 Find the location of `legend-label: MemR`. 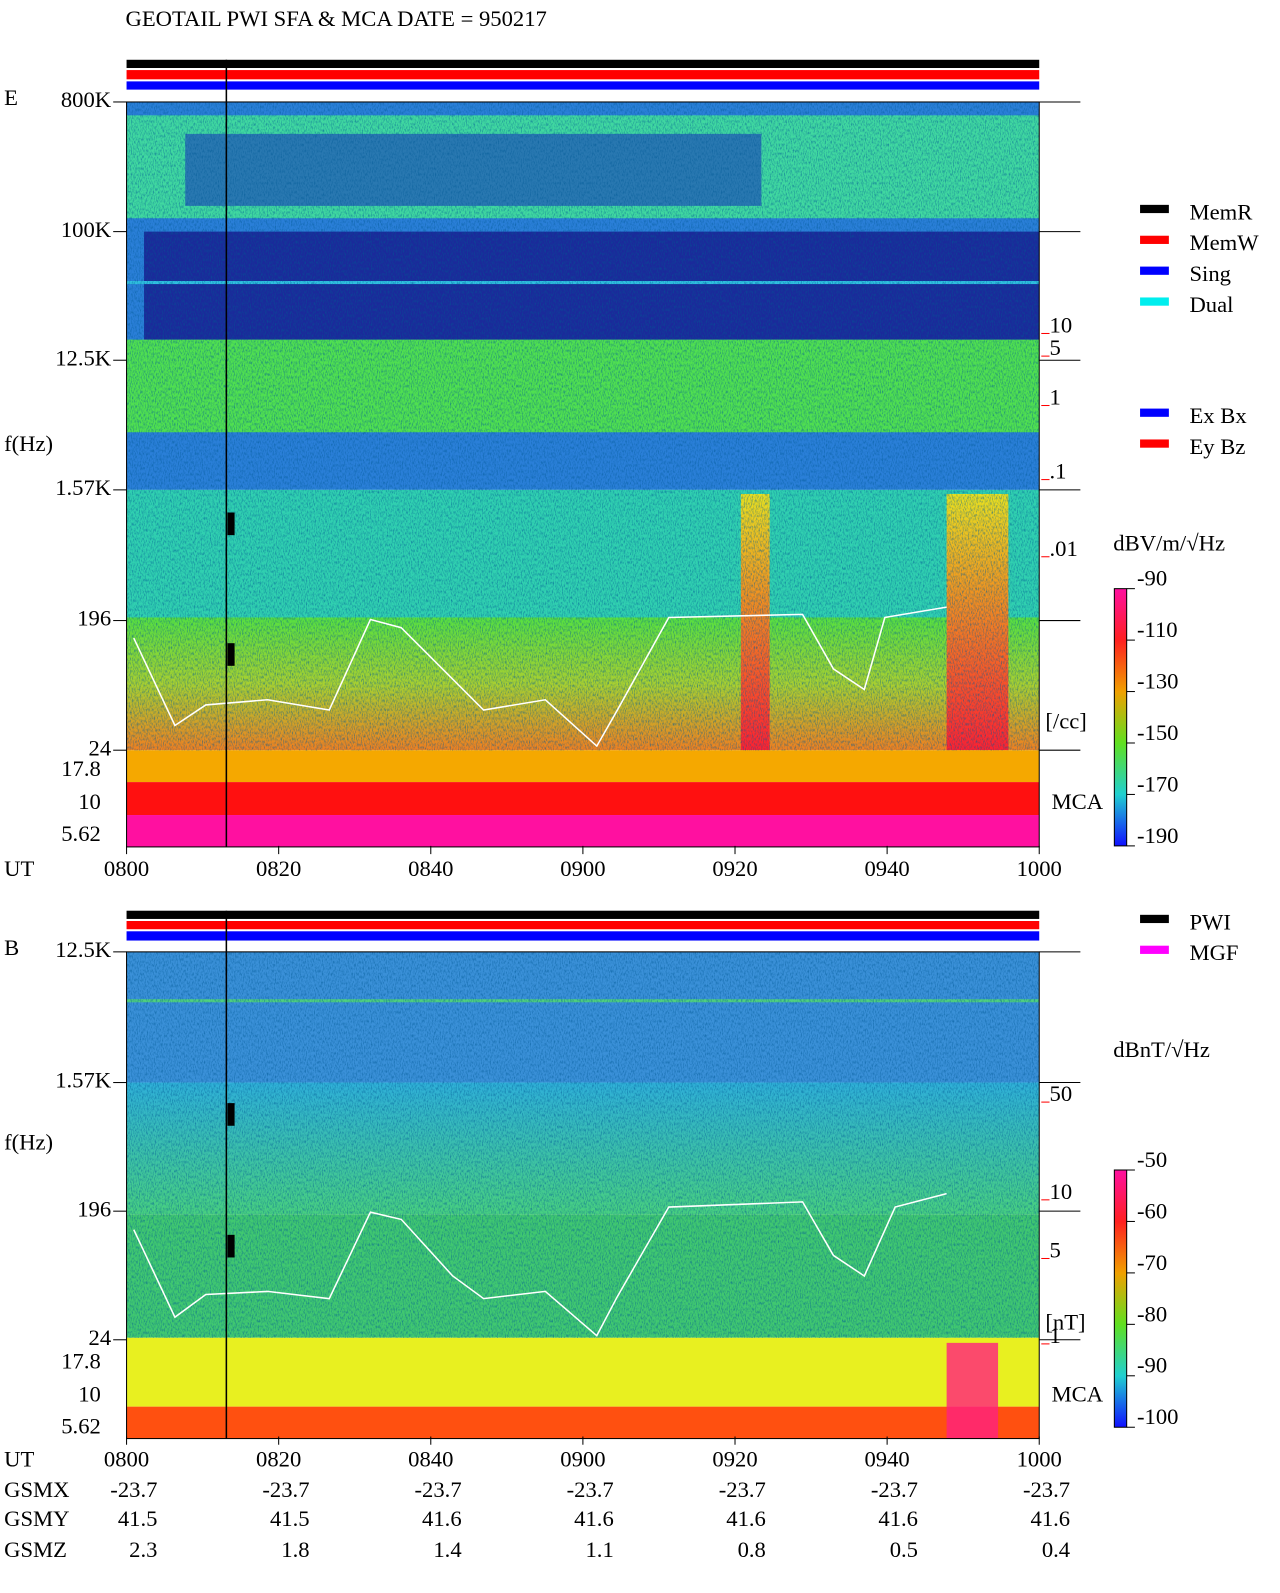

legend-label: MemR is located at coordinates (1221, 211).